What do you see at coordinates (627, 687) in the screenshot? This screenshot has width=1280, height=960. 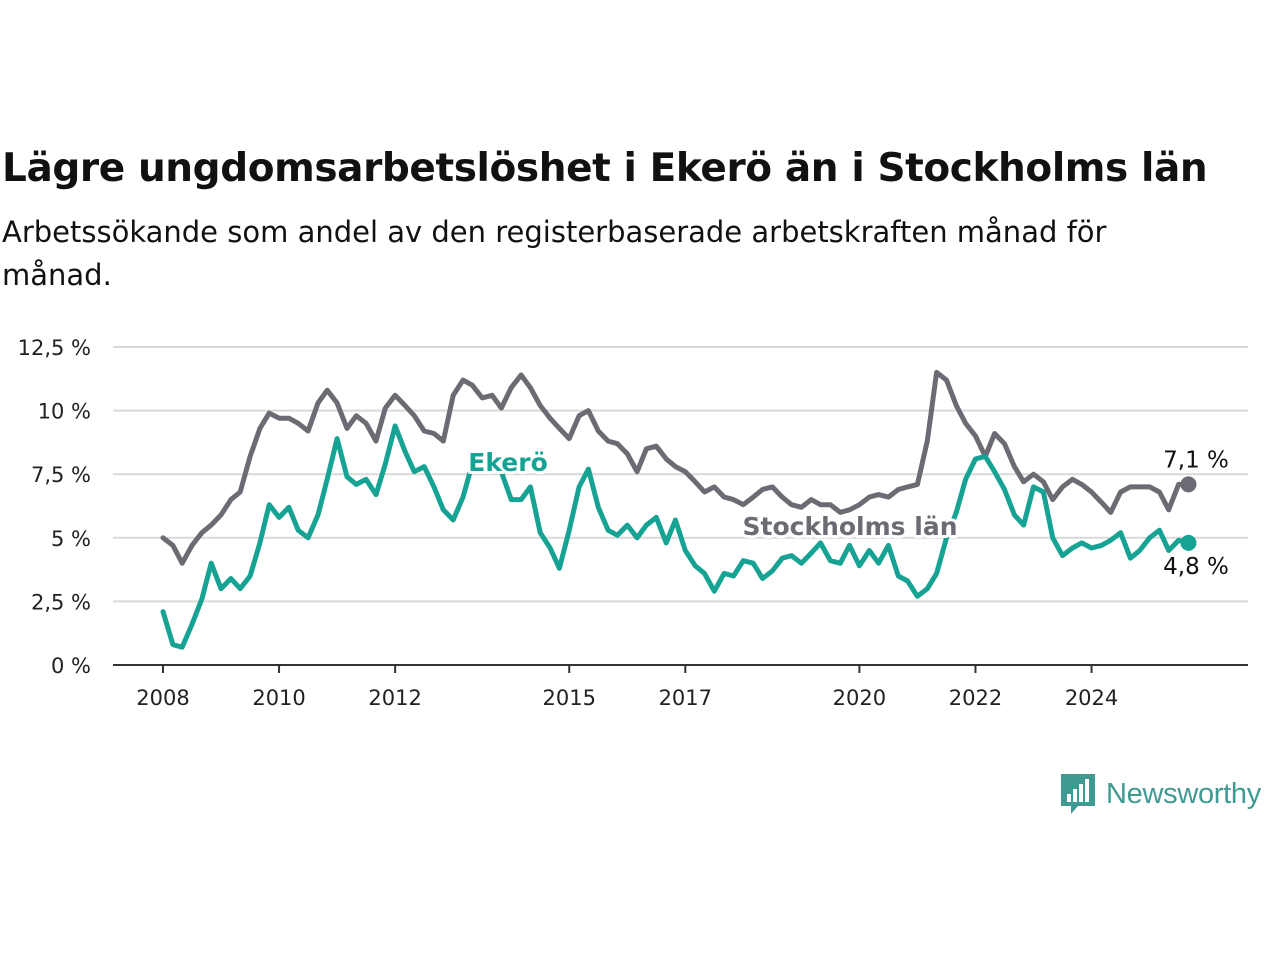 I see `x-axis-ticks: 2008 2010 2012 2015 2017 2020 2022 2024` at bounding box center [627, 687].